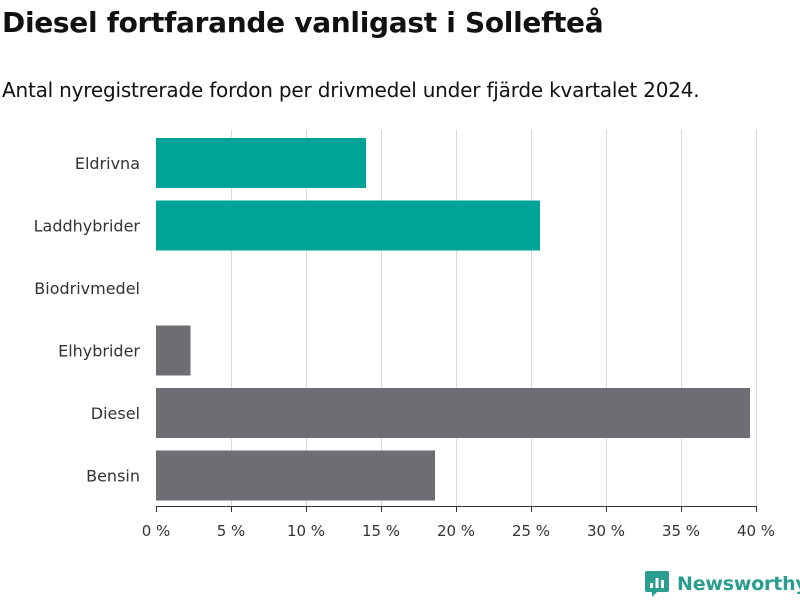  What do you see at coordinates (231, 531) in the screenshot?
I see `x-tick-label: 5 %` at bounding box center [231, 531].